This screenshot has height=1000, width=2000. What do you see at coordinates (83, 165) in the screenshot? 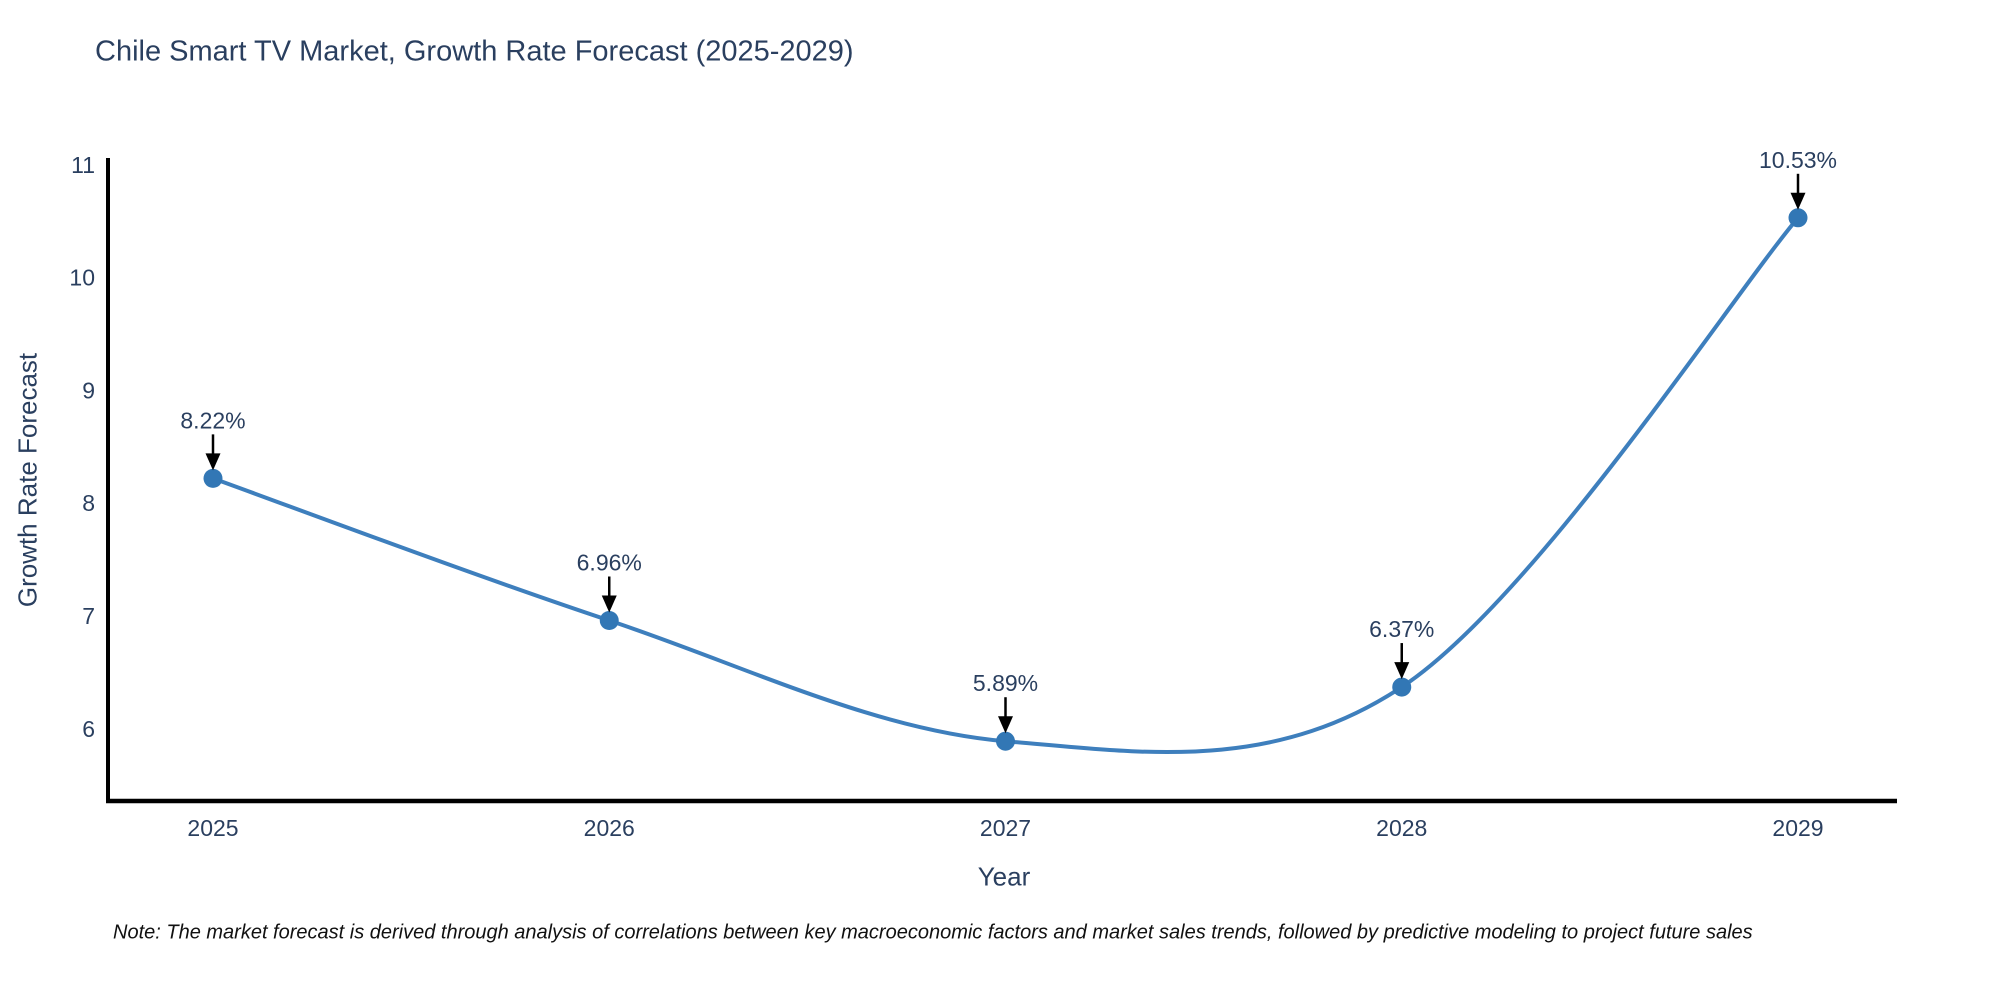
I see `y-tick-label: 11` at bounding box center [83, 165].